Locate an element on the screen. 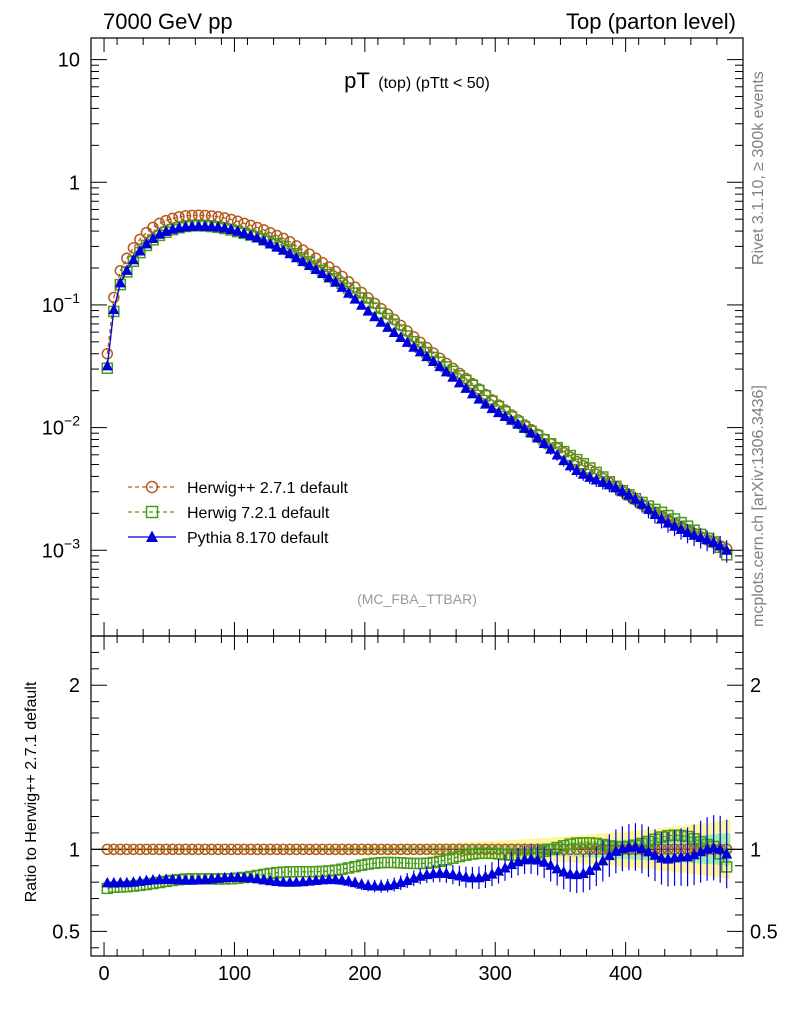  ratio-y-tick-label-left: 1 is located at coordinates (74, 850).